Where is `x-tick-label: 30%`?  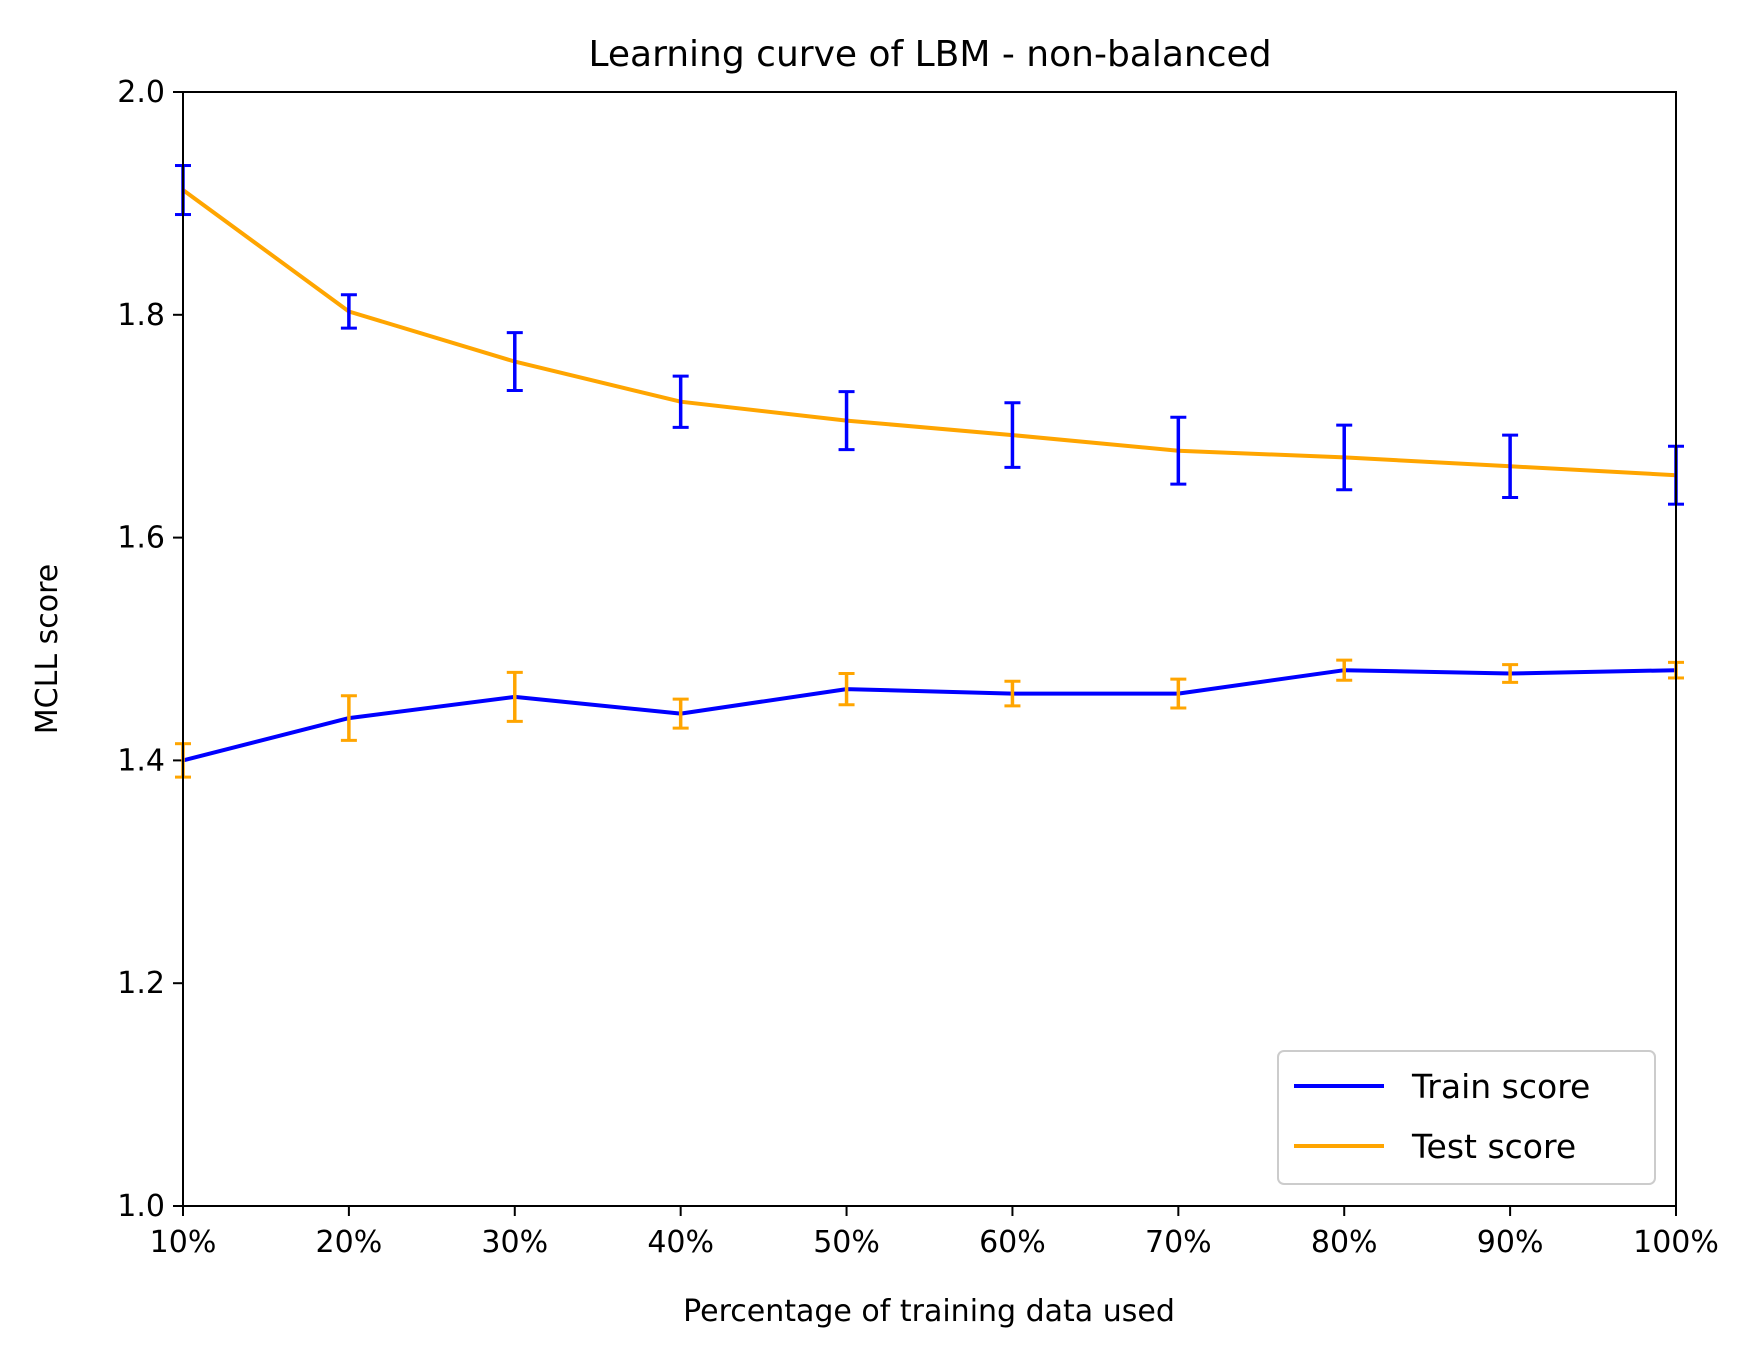
x-tick-label: 30% is located at coordinates (514, 1242).